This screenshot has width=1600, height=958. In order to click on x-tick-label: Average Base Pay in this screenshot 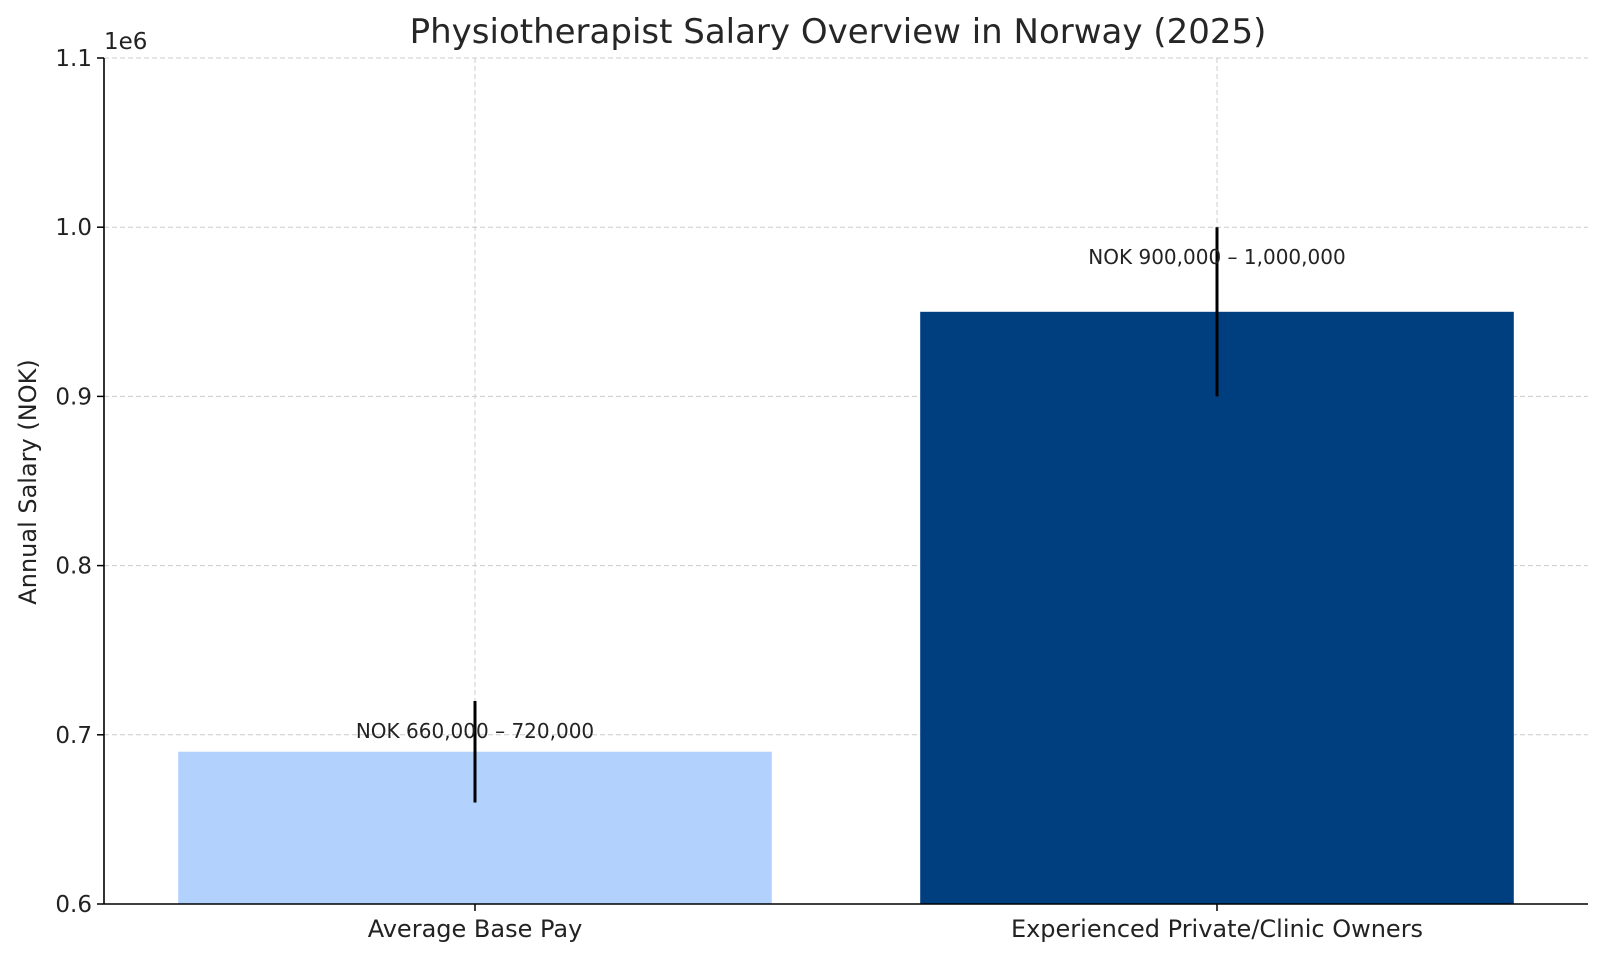, I will do `click(475, 929)`.